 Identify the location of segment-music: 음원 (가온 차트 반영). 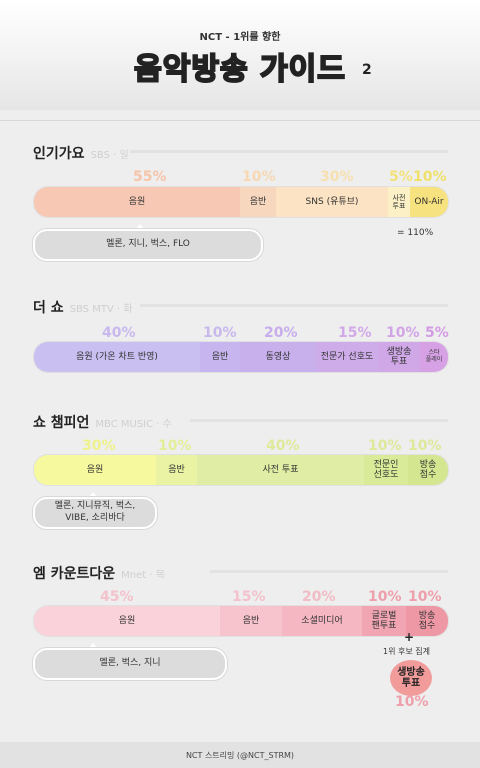
(117, 357).